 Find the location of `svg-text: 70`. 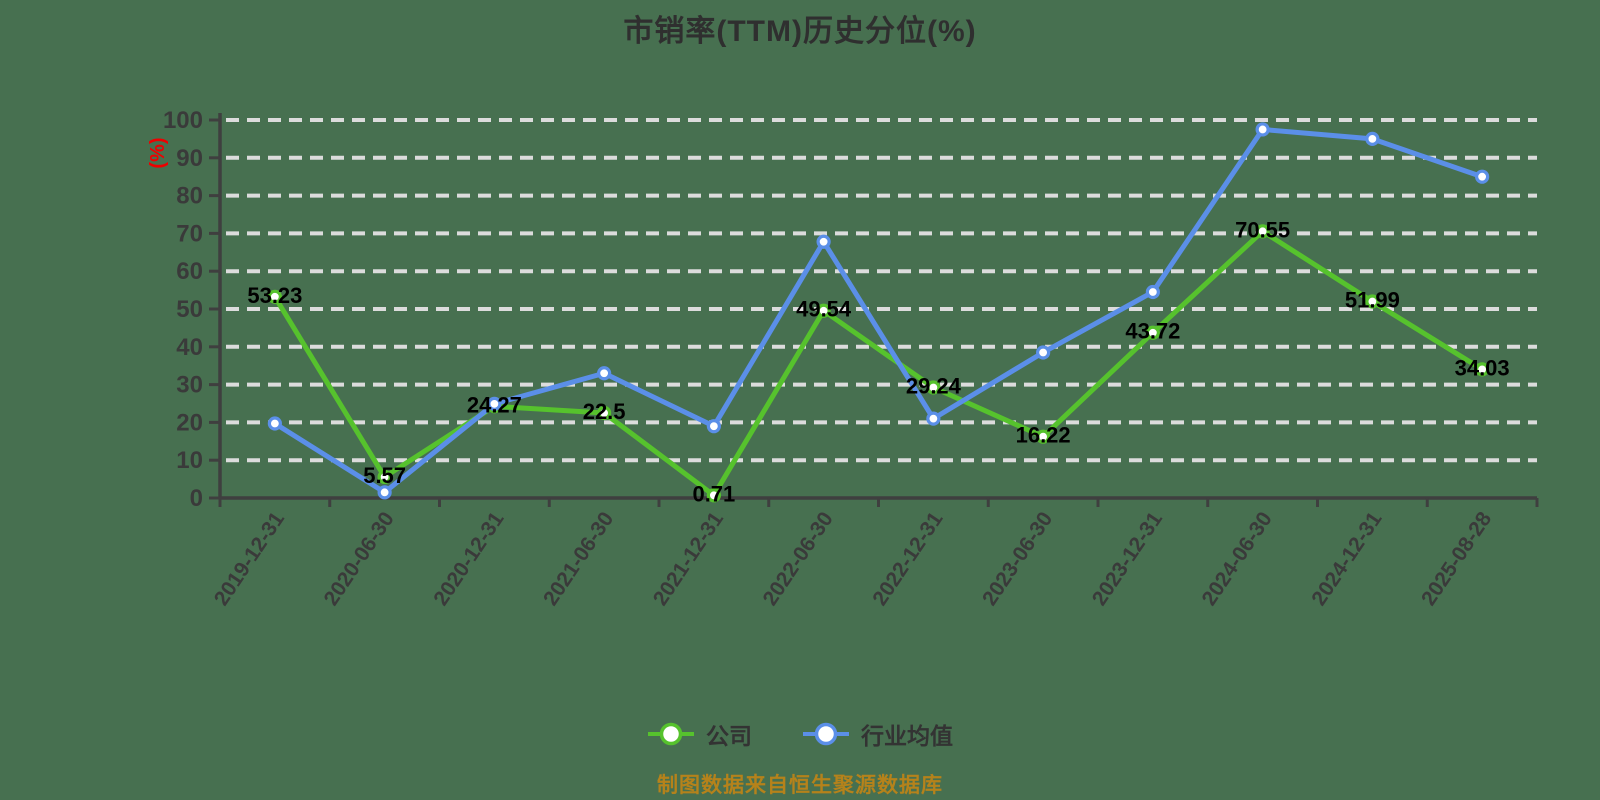

svg-text: 70 is located at coordinates (189, 233).